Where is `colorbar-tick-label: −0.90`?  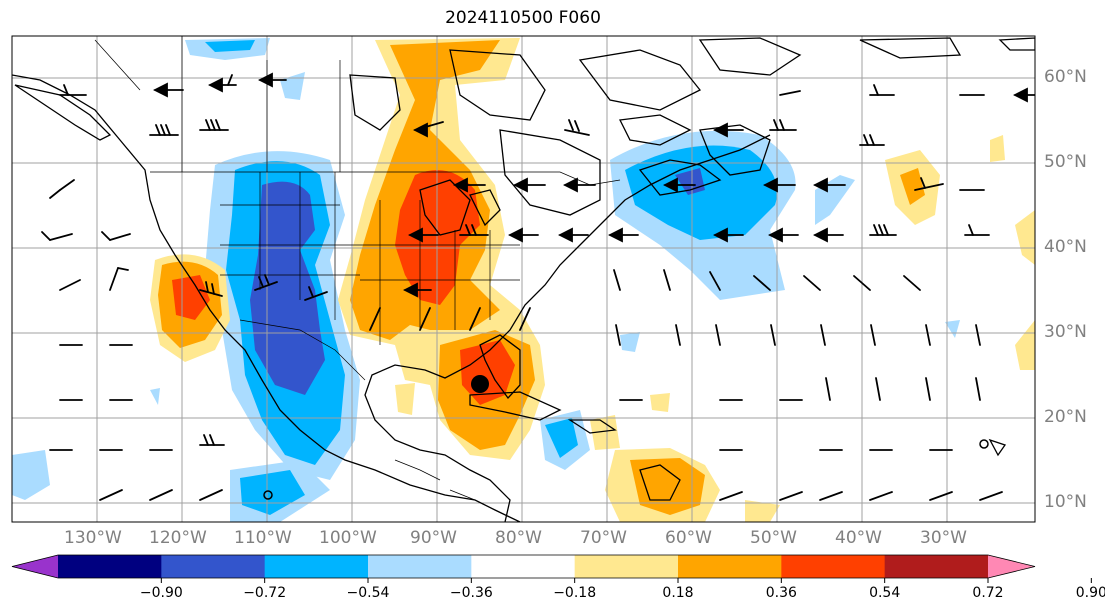 colorbar-tick-label: −0.90 is located at coordinates (161, 593).